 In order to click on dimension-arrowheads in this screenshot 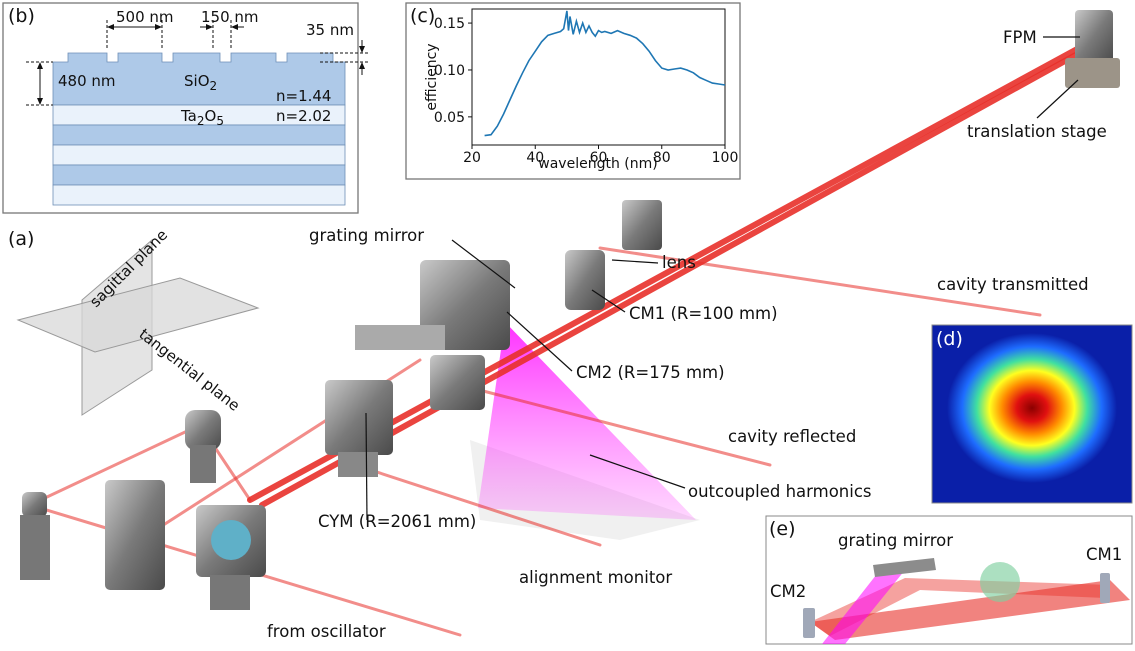, I will do `click(201, 64)`.